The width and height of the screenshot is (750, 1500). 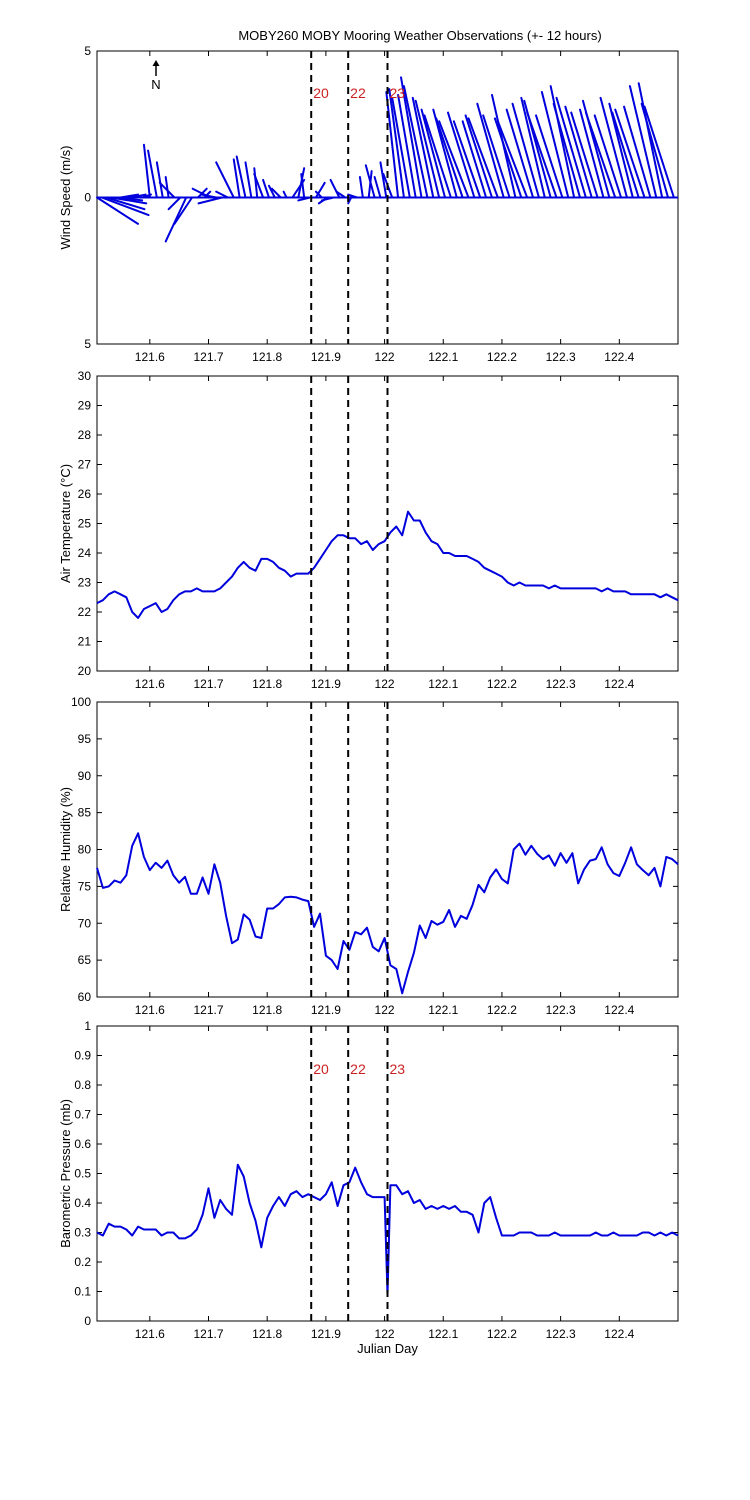 I want to click on temperature-x-tick-label: 122.4, so click(x=619, y=684).